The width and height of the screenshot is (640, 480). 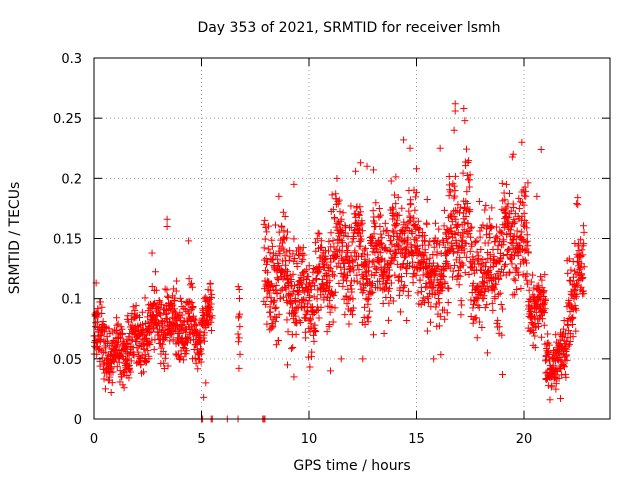 I want to click on y-tick-label: 0.15, so click(x=67, y=240).